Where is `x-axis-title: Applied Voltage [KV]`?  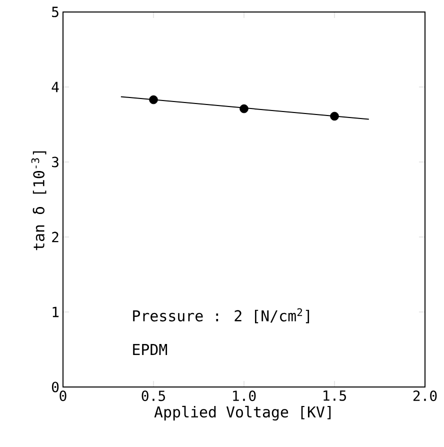
x-axis-title: Applied Voltage [KV] is located at coordinates (242, 413).